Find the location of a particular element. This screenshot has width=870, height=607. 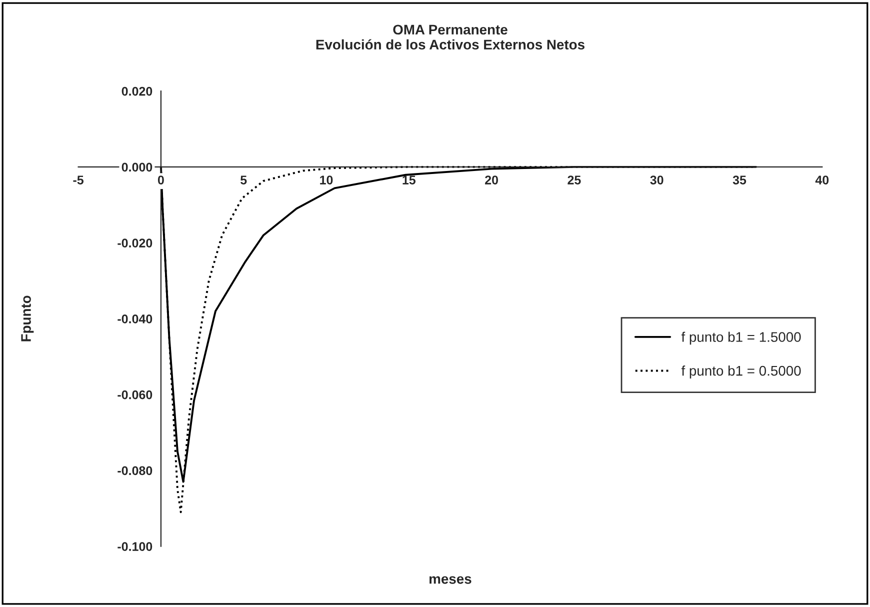

x-tick-label: 25 is located at coordinates (574, 180).